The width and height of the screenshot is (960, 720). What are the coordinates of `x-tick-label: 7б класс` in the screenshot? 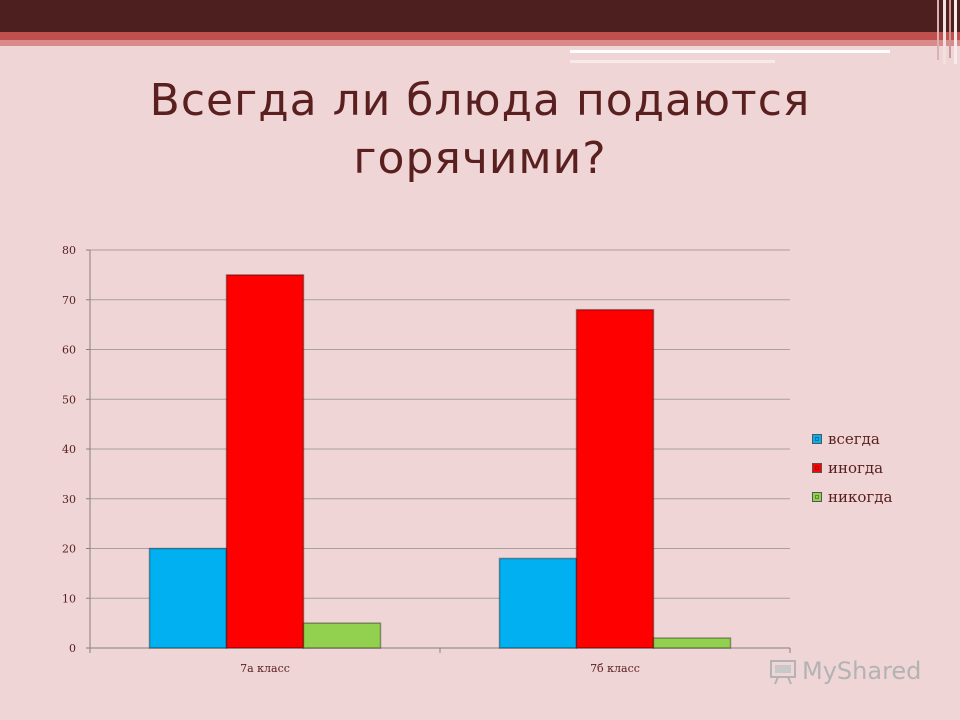 It's located at (615, 668).